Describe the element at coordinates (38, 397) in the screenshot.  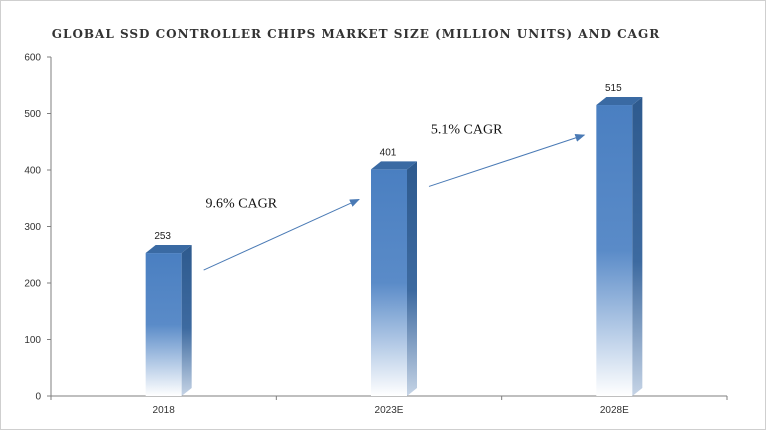
I see `y-tick-label: 0` at that location.